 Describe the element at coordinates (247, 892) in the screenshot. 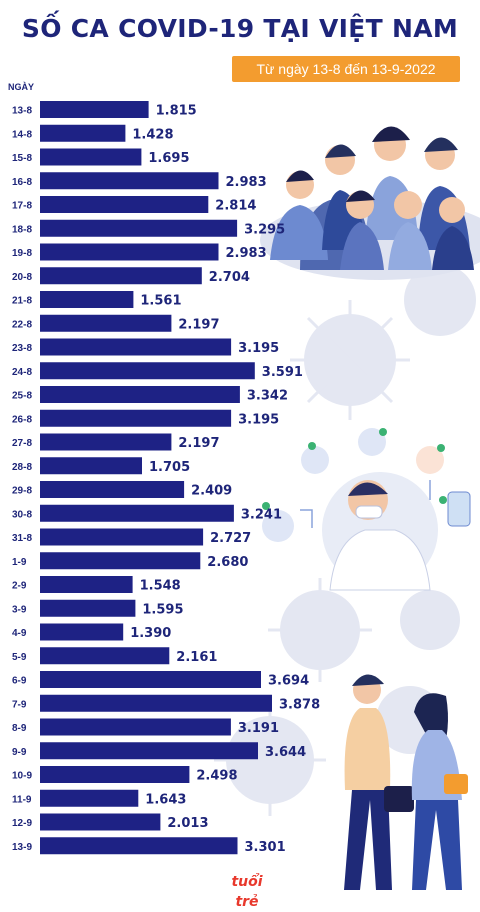

I see `tuoi-tre-logo: tuổi trẻ` at that location.